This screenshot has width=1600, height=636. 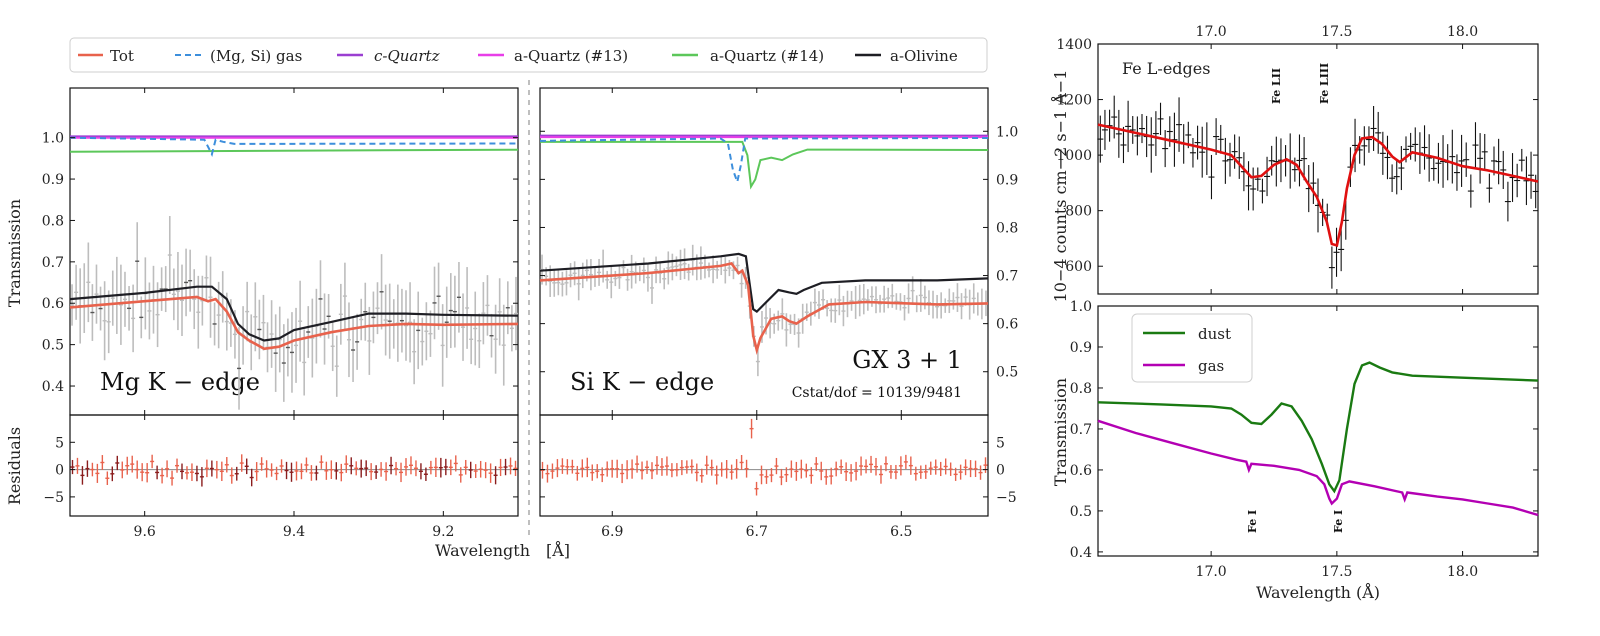 What do you see at coordinates (1078, 267) in the screenshot?
I see `fe-top-y-tick-label: 600` at bounding box center [1078, 267].